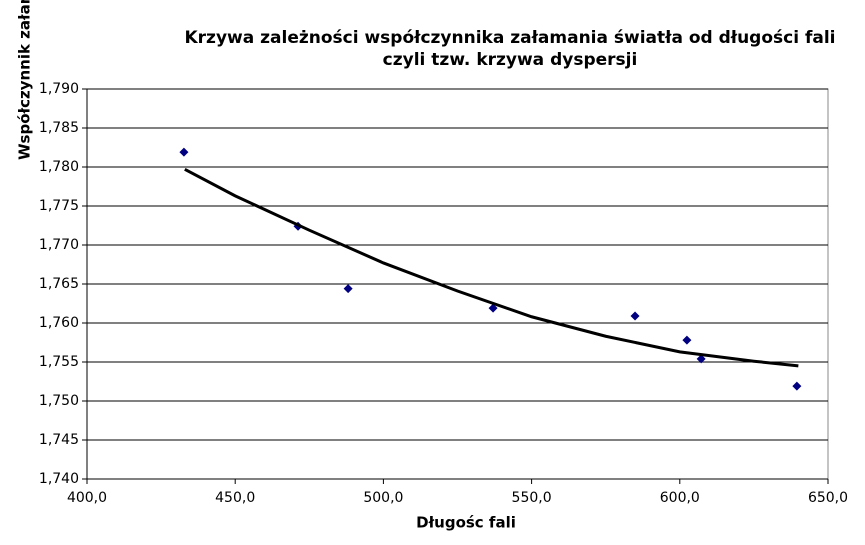 Image resolution: width=865 pixels, height=545 pixels. I want to click on x-tick-label: 550,0, so click(532, 498).